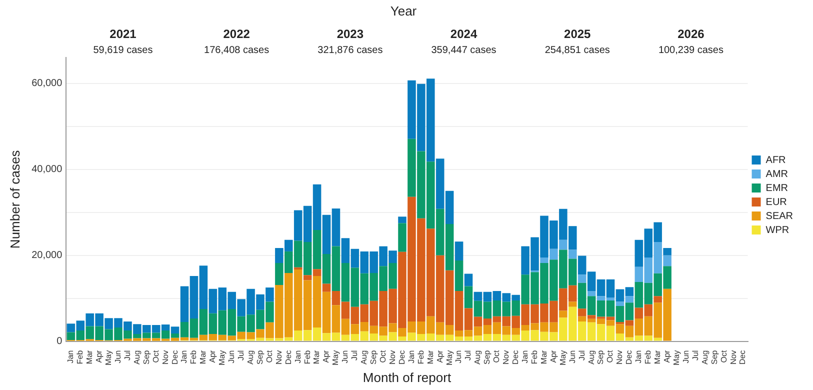  I want to click on y-axis-title: Number of cases, so click(14, 199).